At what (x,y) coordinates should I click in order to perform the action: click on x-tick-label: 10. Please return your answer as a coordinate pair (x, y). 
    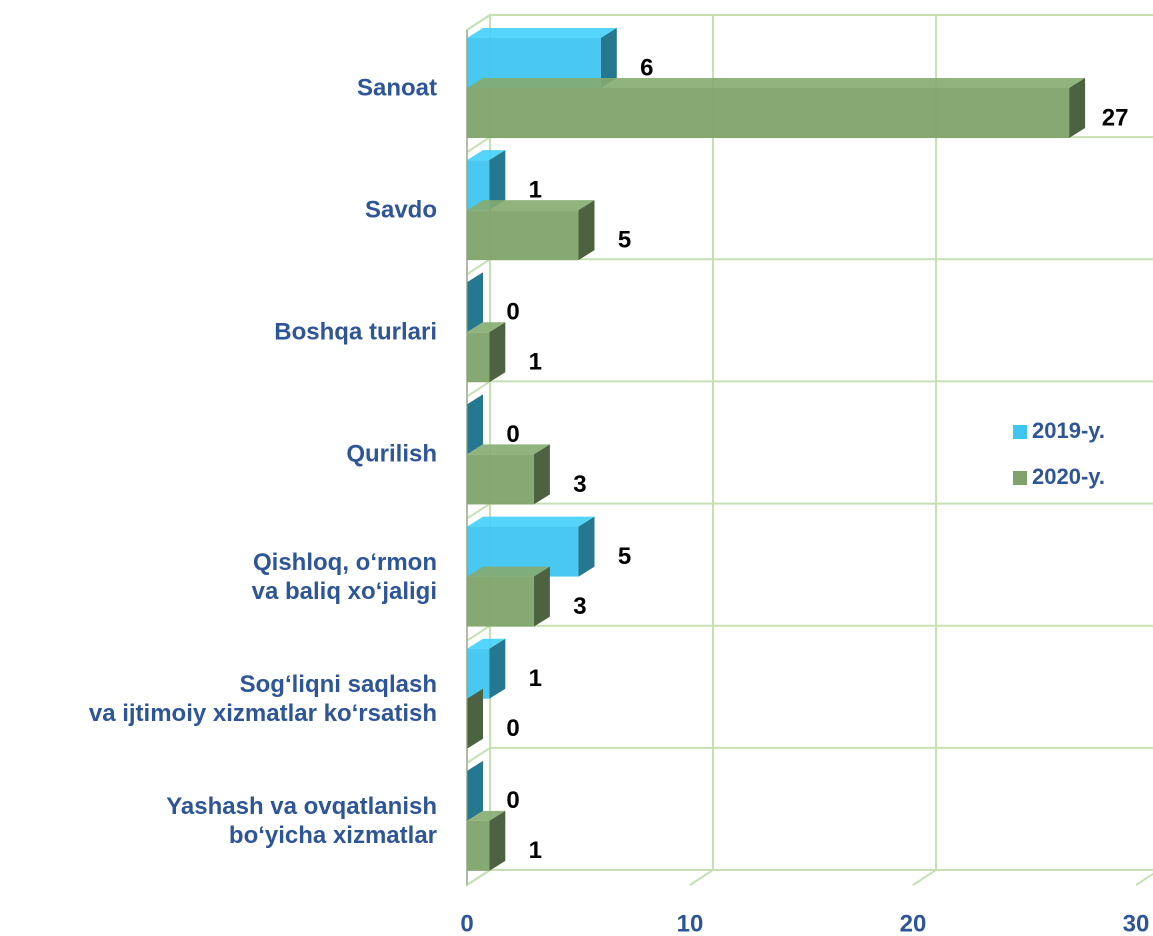
    Looking at the image, I should click on (690, 923).